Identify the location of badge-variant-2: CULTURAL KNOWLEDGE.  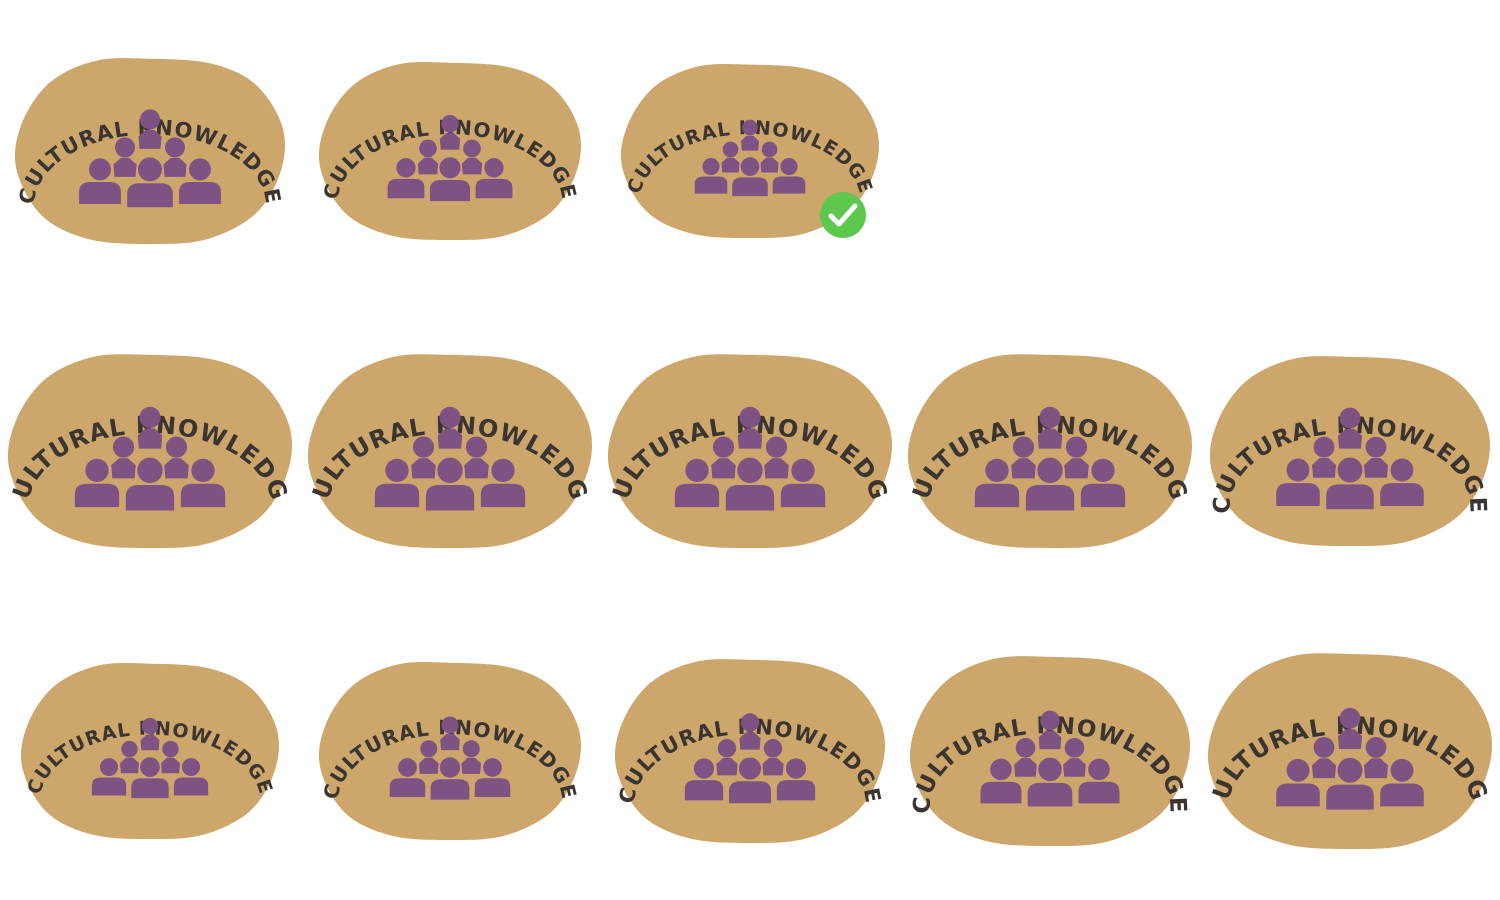
(450, 150).